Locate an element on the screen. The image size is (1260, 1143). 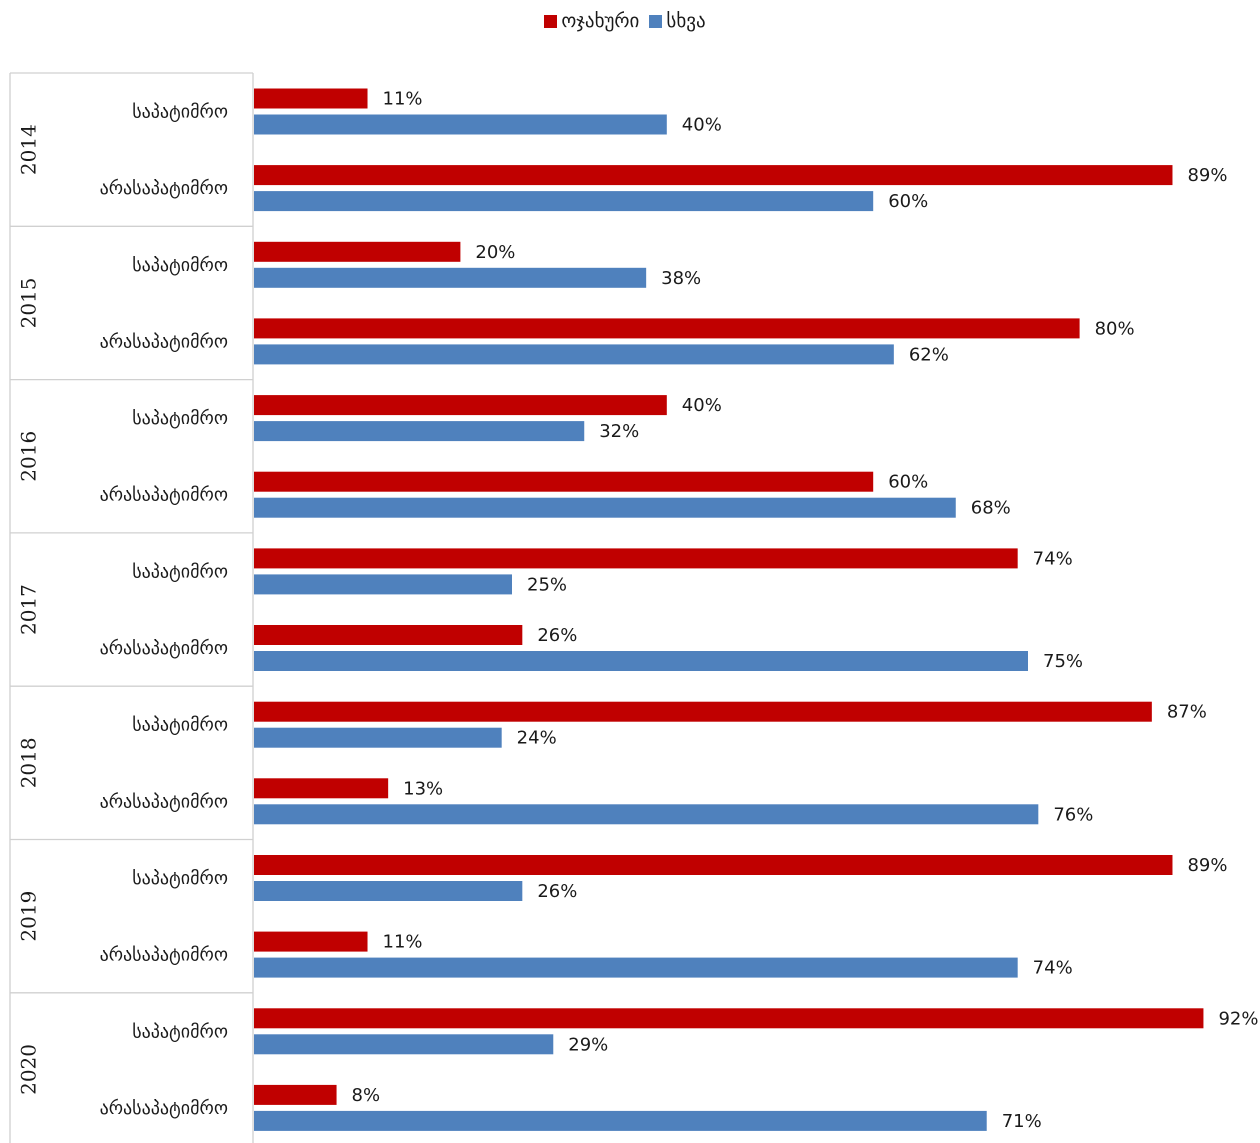
year-label: 2015 is located at coordinates (29, 302).